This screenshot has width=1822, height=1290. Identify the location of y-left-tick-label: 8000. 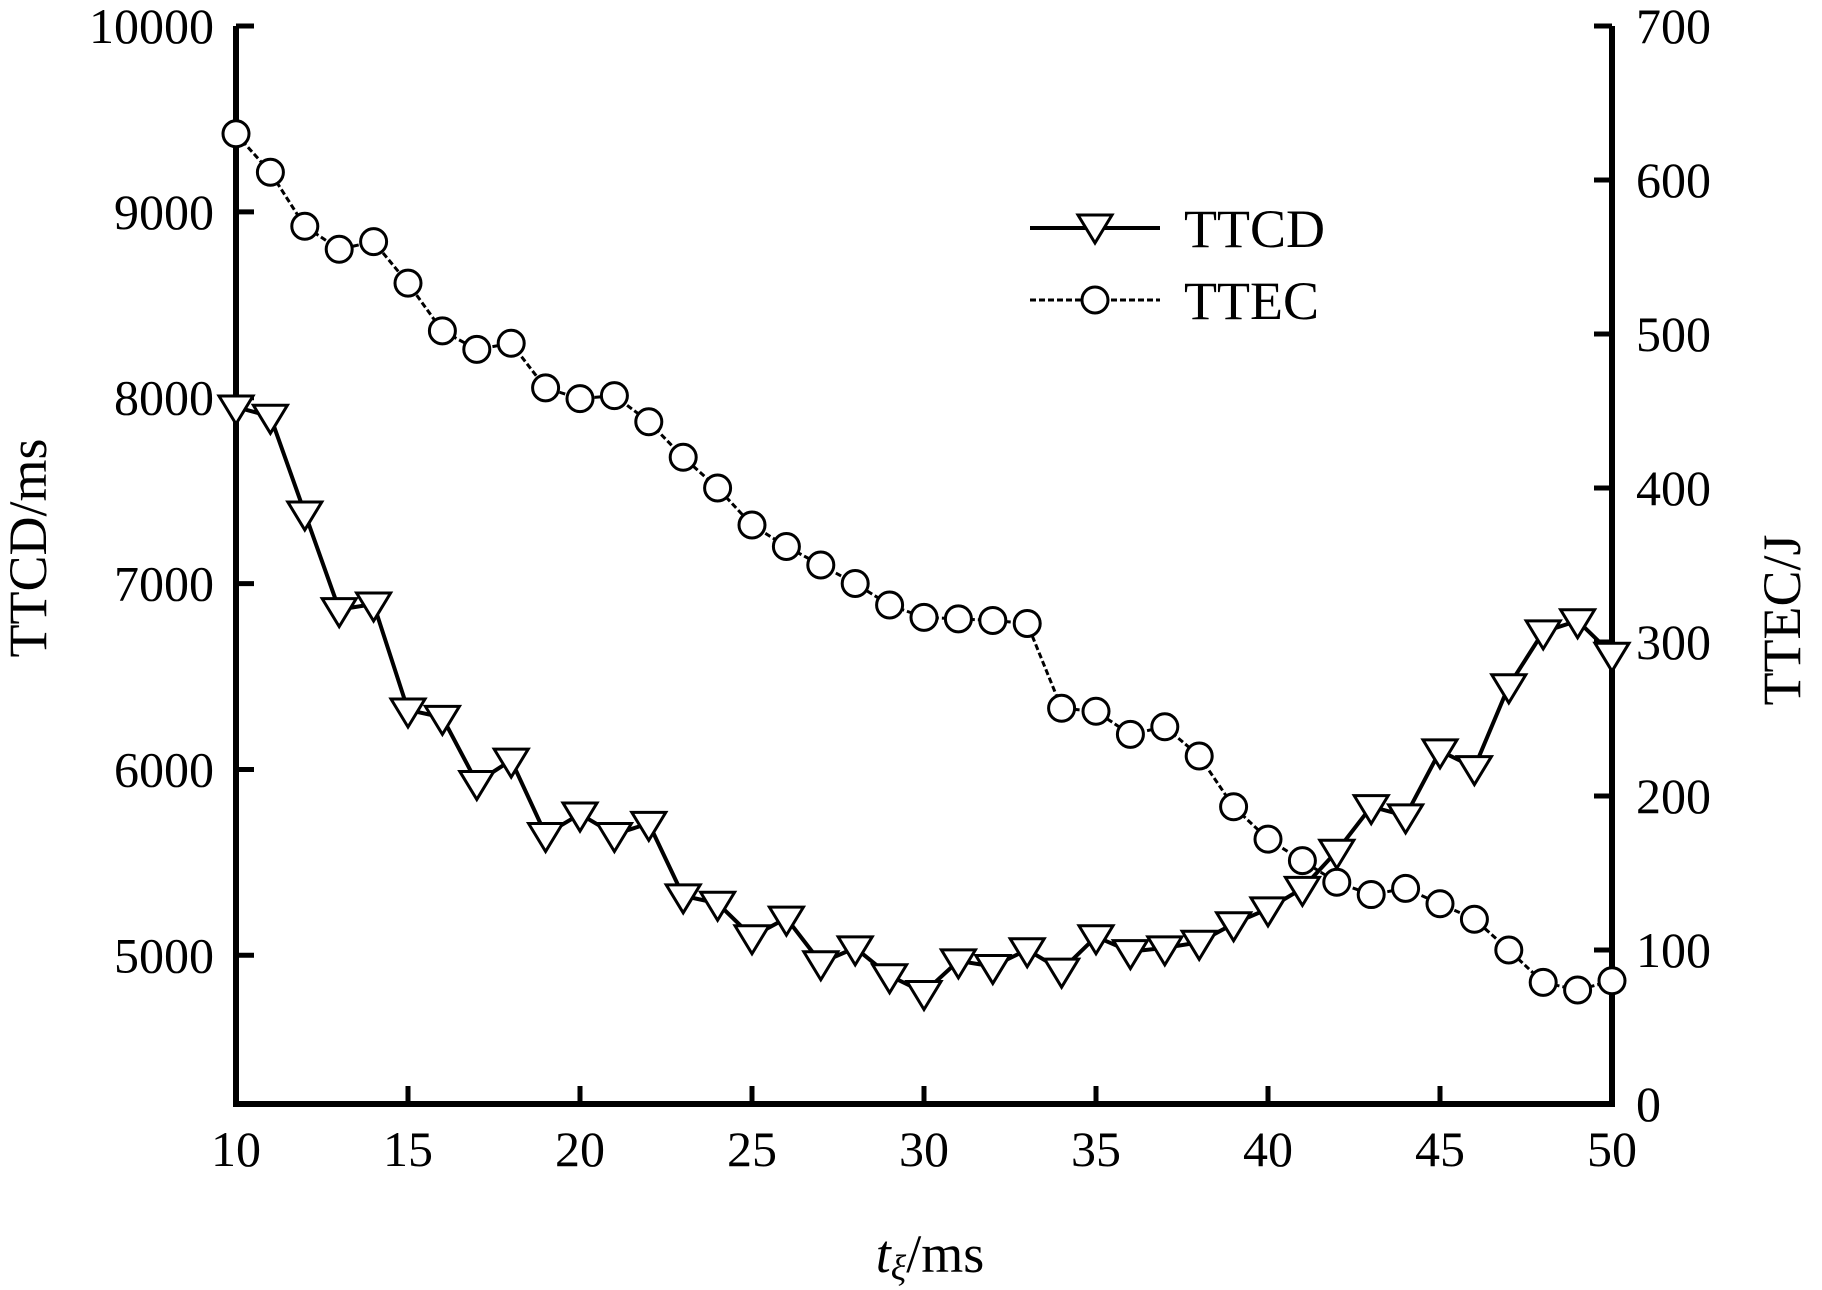
(164, 398).